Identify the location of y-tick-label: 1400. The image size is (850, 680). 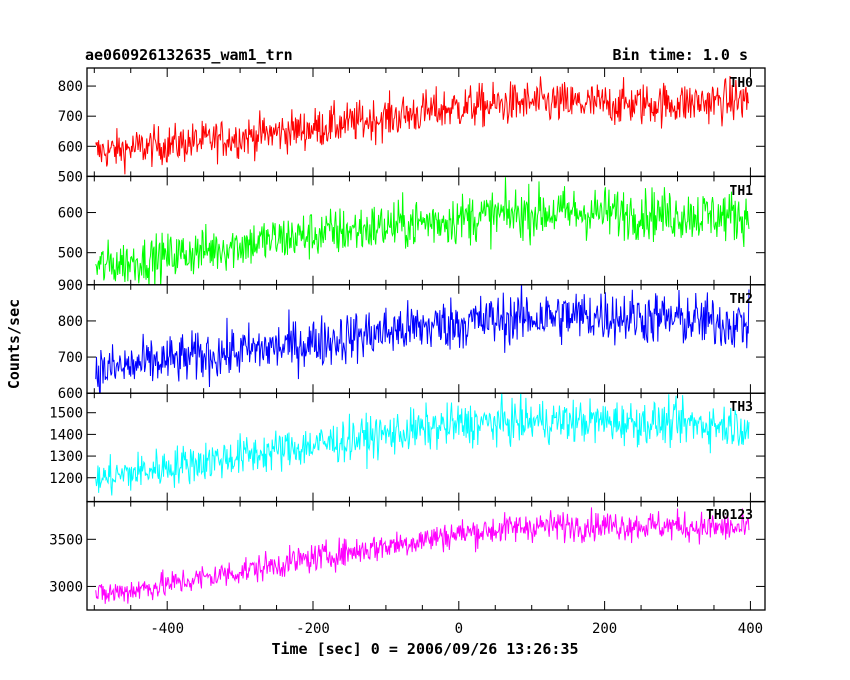
(66, 435).